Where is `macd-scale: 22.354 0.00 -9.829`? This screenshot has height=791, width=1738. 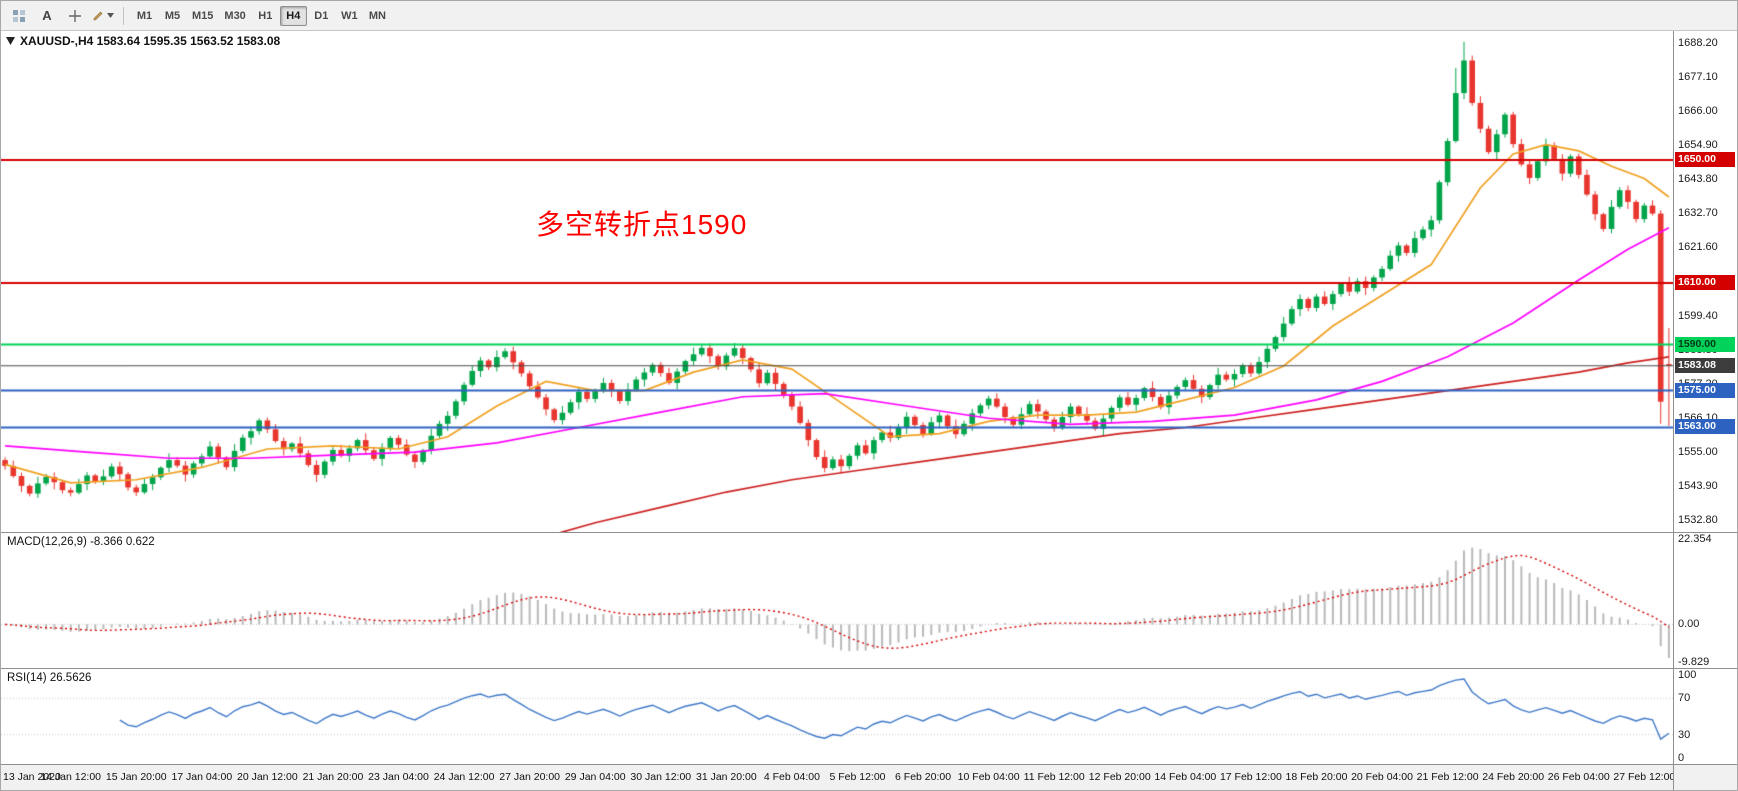
macd-scale: 22.354 0.00 -9.829 is located at coordinates (1705, 600).